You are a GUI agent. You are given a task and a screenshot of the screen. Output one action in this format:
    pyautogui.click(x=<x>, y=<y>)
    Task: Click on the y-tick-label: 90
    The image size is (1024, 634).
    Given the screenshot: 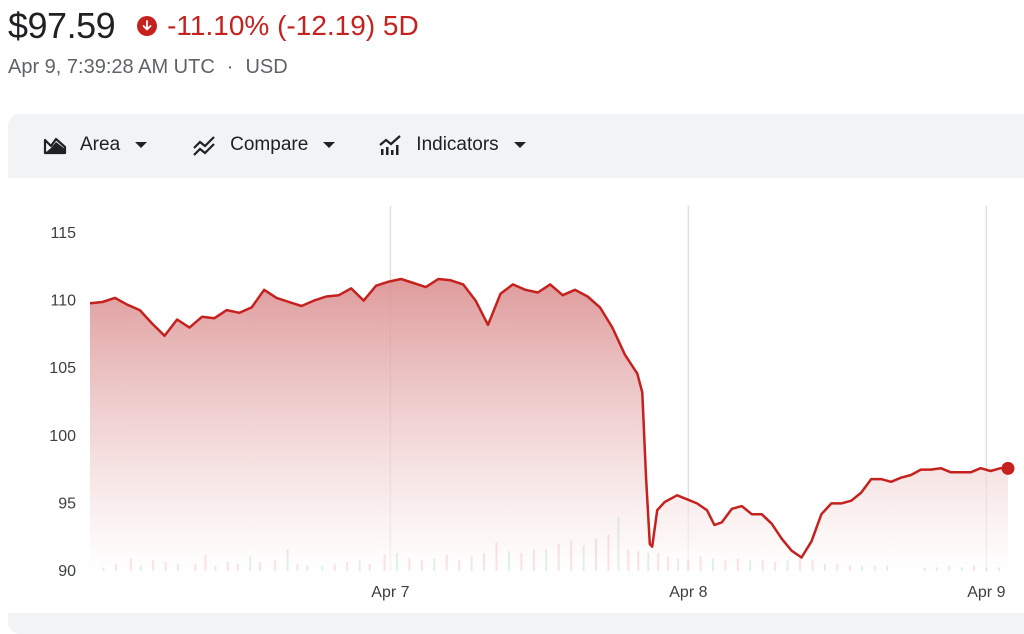 What is the action you would take?
    pyautogui.click(x=67, y=571)
    